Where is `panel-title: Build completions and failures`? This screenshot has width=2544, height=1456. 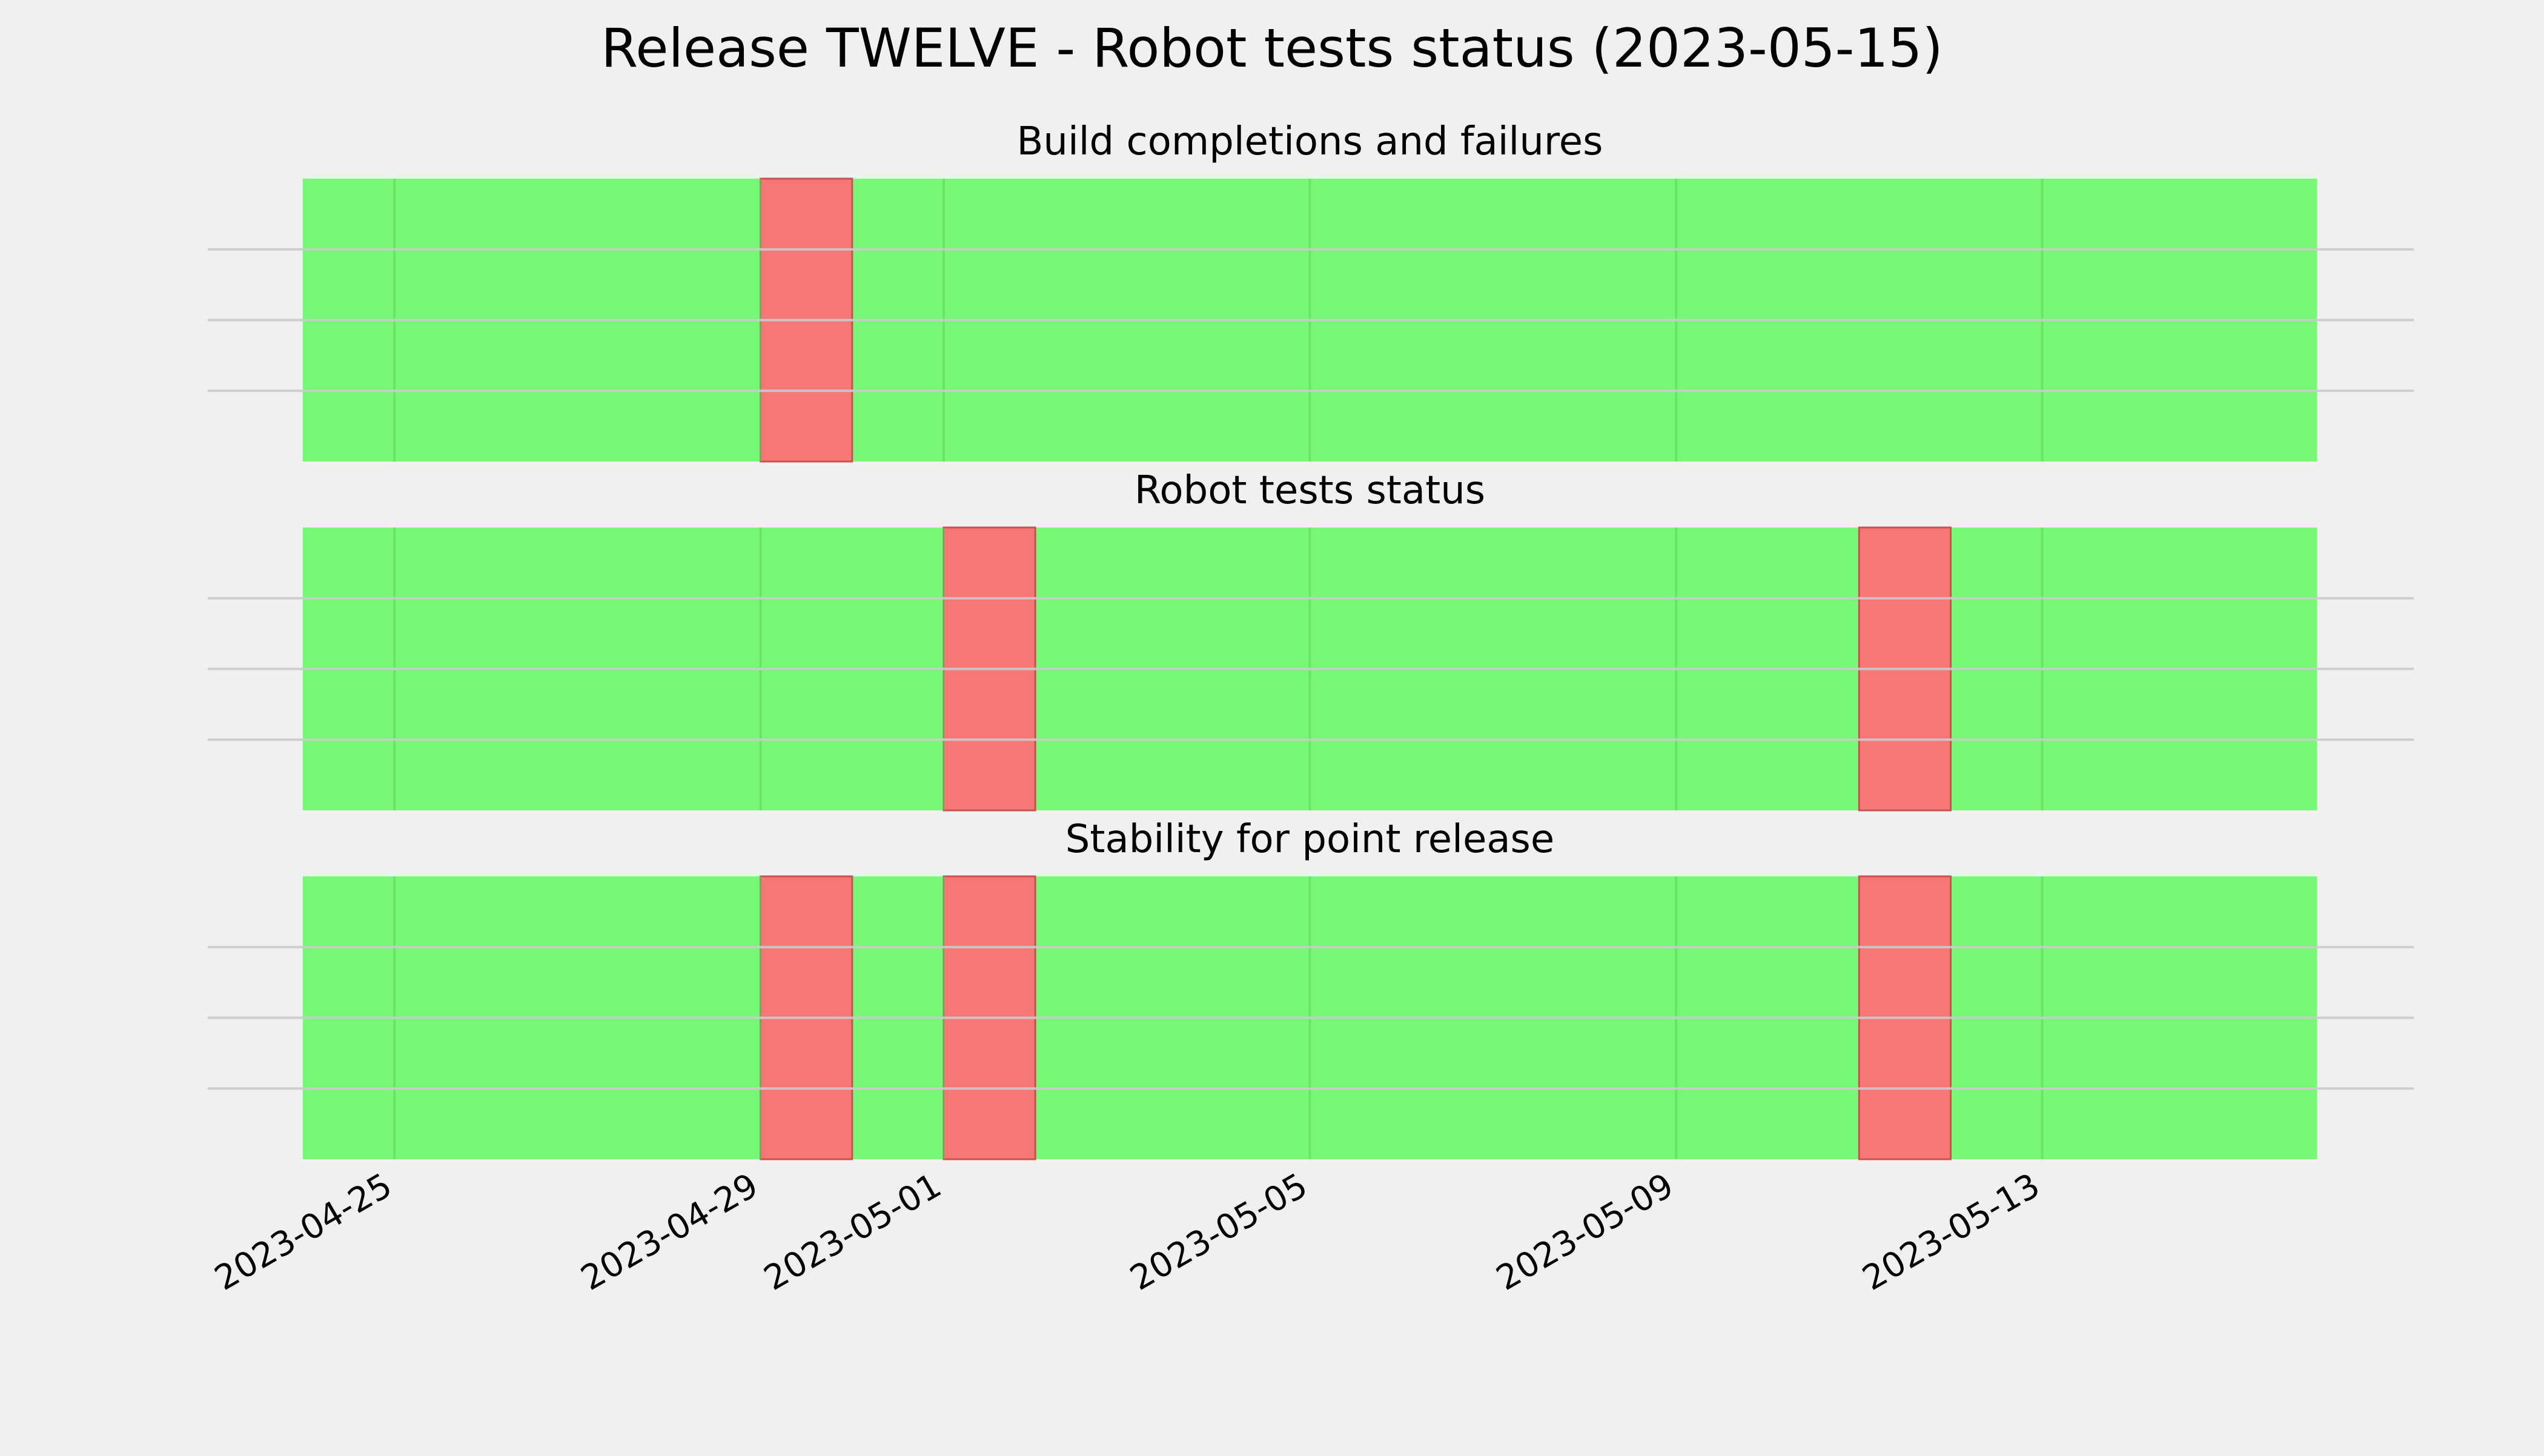
panel-title: Build completions and failures is located at coordinates (1310, 141).